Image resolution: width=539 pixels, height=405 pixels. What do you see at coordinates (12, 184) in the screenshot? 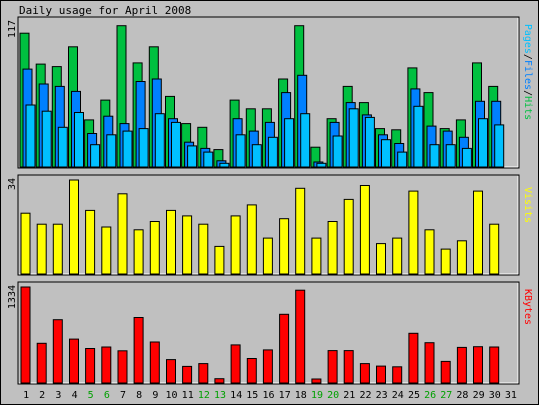
I see `panel-middle-max-label: 34` at bounding box center [12, 184].